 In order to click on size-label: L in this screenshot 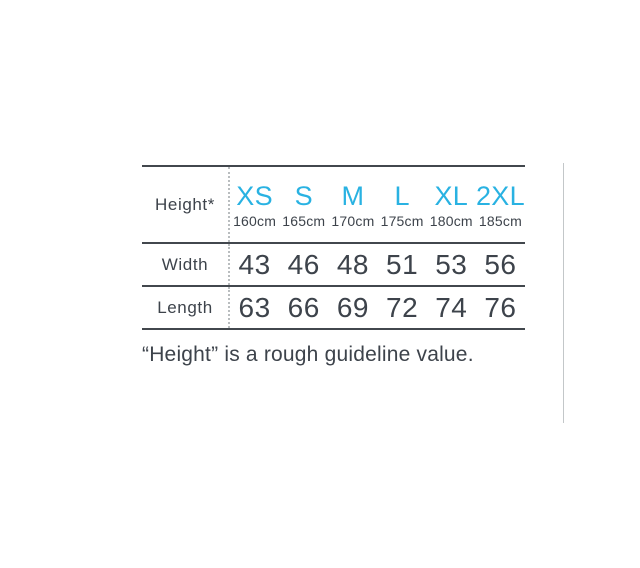, I will do `click(402, 195)`.